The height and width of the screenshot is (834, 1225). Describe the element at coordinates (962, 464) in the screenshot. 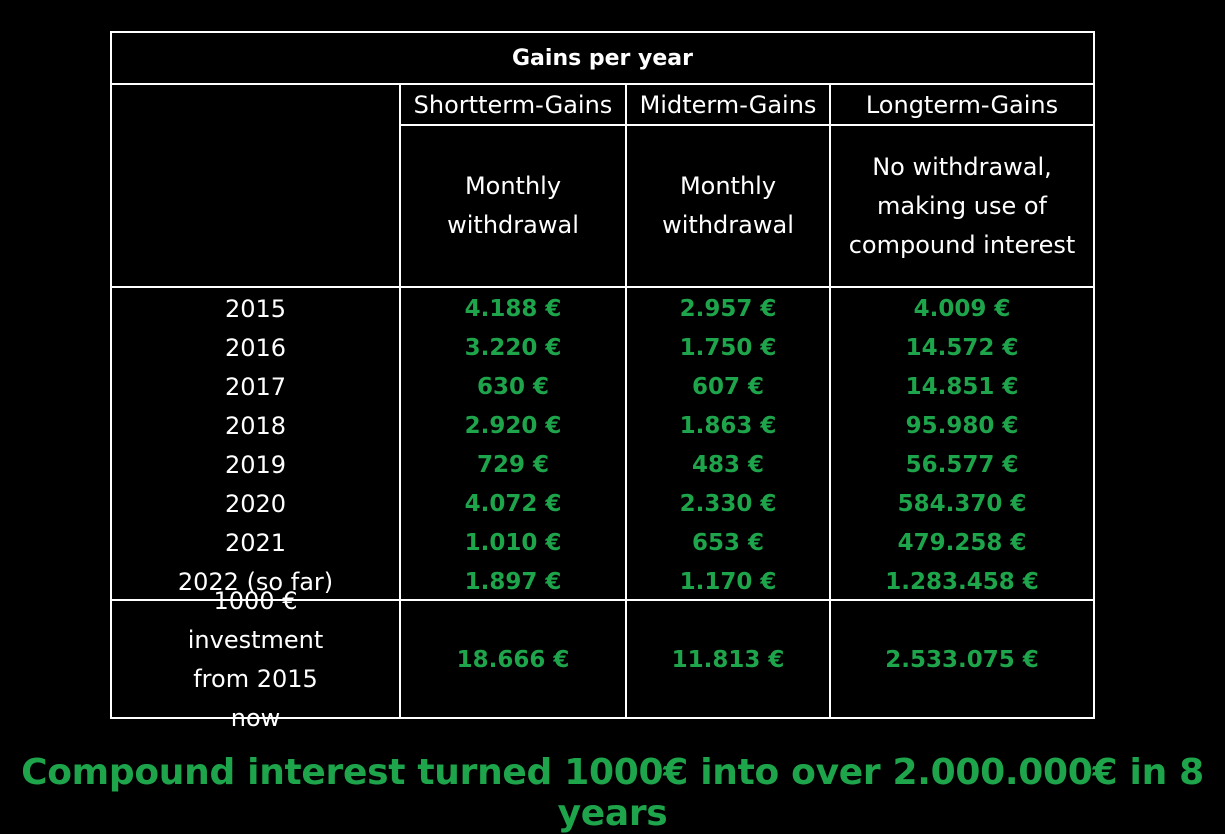

I see `longterm-value: 56.577 €` at that location.